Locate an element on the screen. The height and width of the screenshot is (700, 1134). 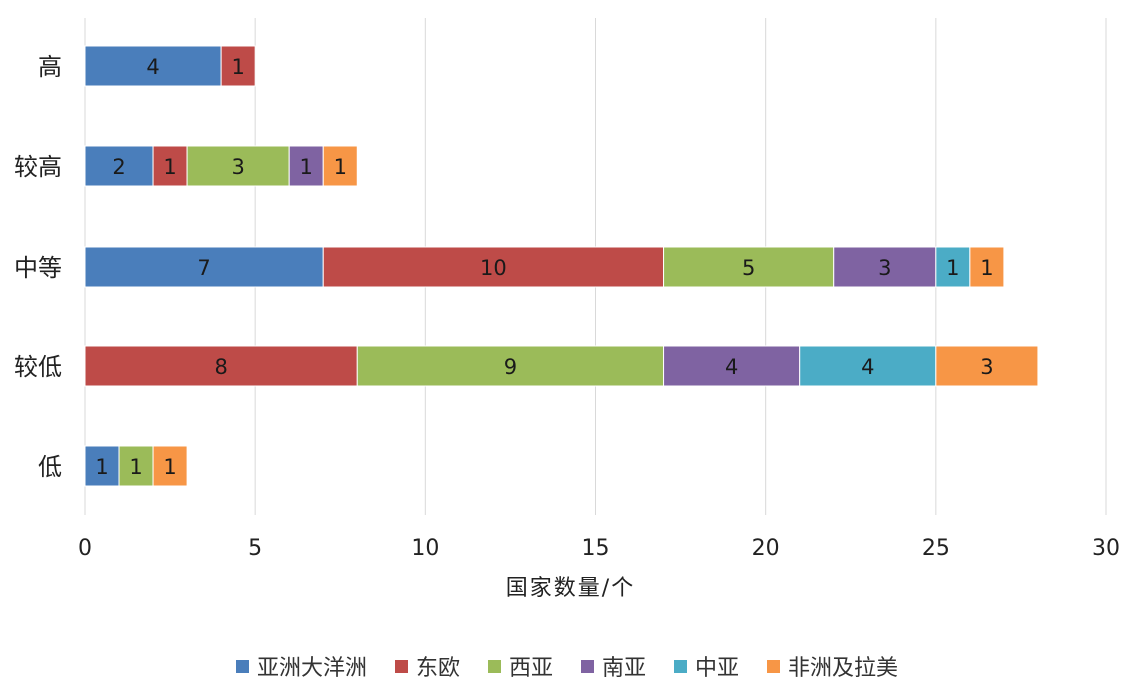
data-label: 9 is located at coordinates (510, 367).